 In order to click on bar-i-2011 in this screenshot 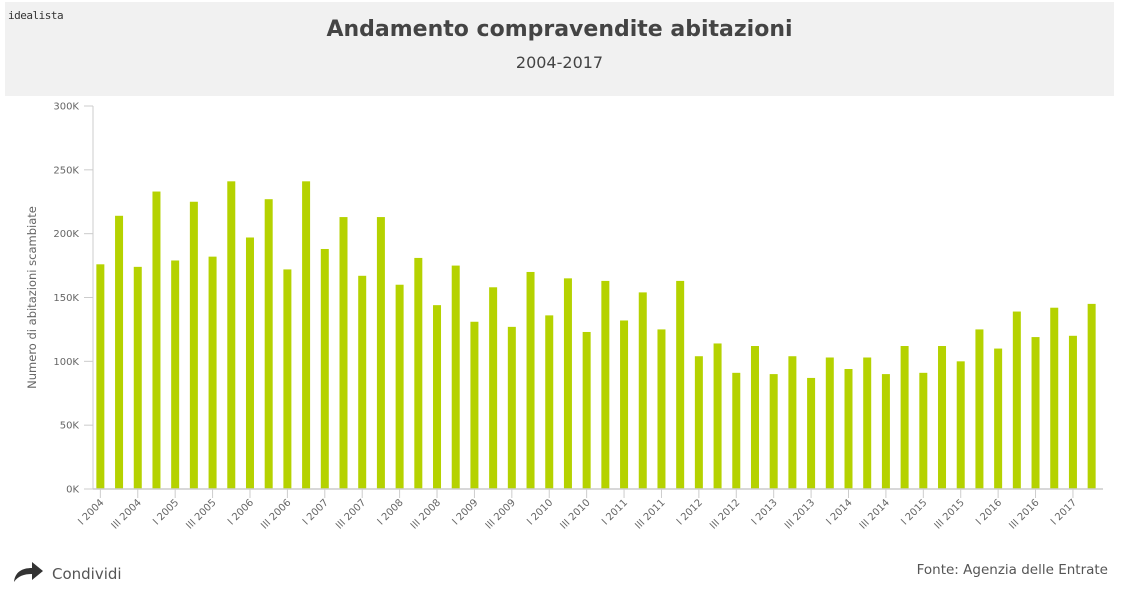, I will do `click(624, 404)`.